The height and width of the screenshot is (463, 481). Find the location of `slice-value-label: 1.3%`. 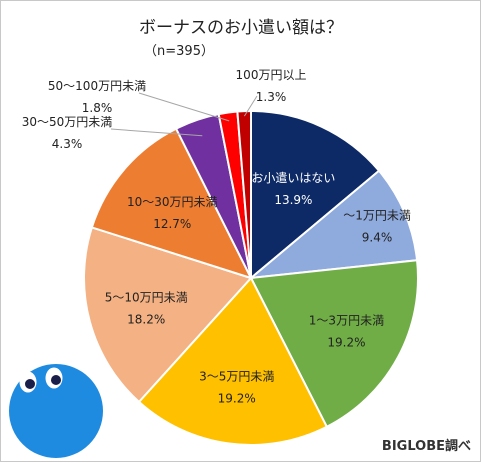

slice-value-label: 1.3% is located at coordinates (271, 97).